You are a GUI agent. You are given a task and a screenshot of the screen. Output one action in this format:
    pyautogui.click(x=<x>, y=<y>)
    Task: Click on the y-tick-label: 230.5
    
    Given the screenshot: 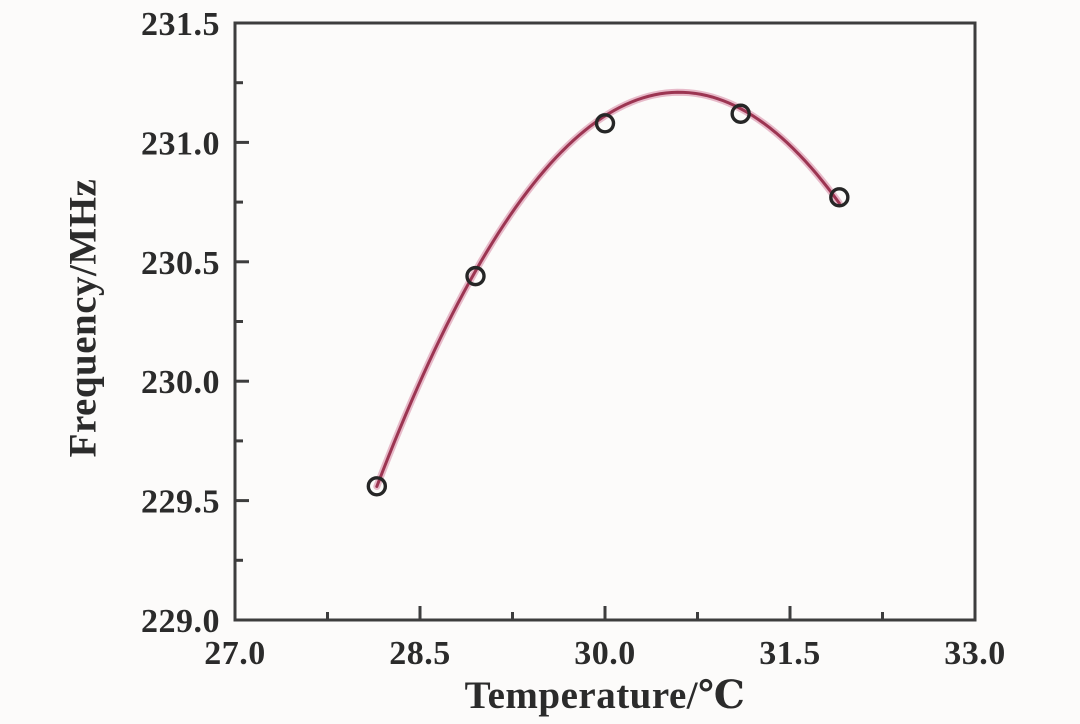 What is the action you would take?
    pyautogui.click(x=180, y=263)
    